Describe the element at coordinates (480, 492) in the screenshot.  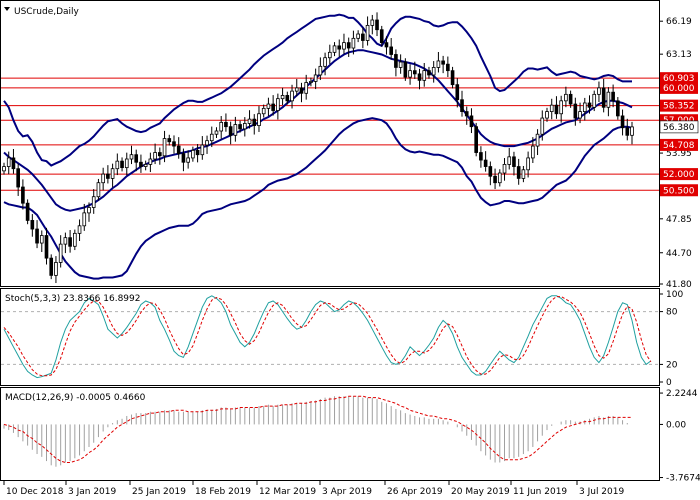
I see `date-tick-label: 20 May 2019` at that location.